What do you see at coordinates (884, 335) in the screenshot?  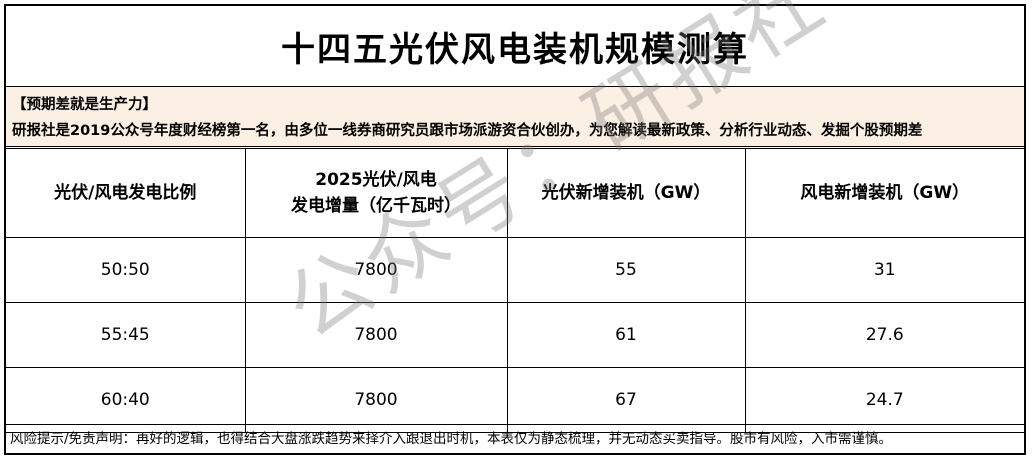 I see `cell-wind: 27.6` at bounding box center [884, 335].